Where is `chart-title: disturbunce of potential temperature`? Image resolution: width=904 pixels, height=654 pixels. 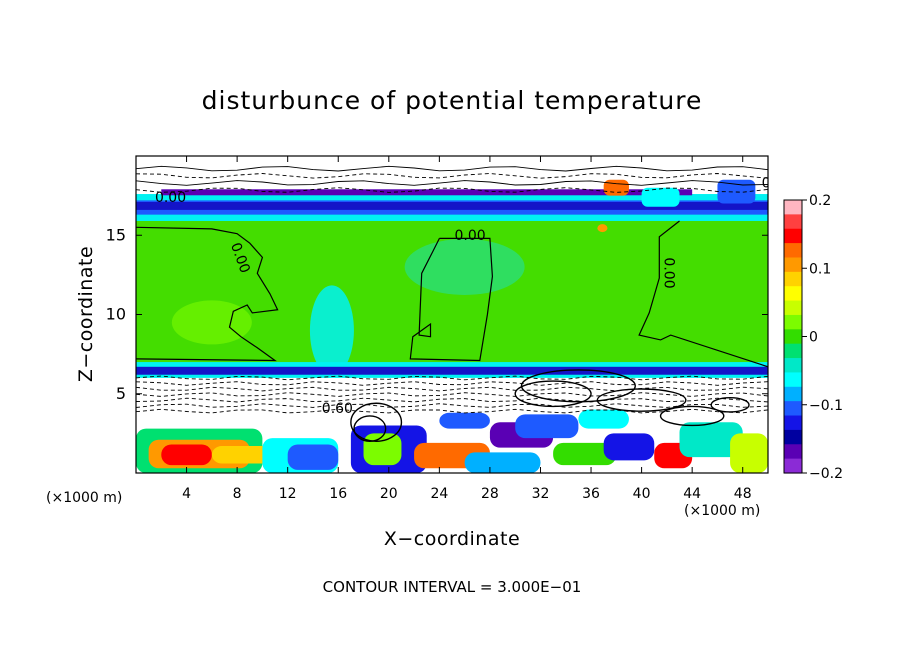 chart-title: disturbunce of potential temperature is located at coordinates (452, 100).